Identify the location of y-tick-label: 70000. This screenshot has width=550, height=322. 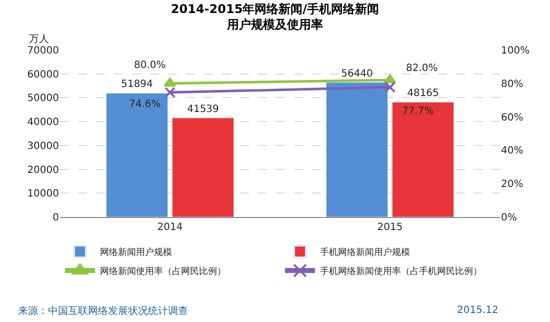
(43, 51).